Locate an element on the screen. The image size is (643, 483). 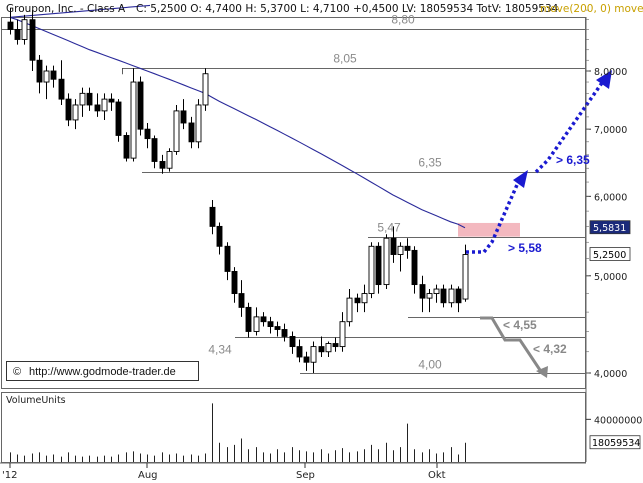
x-tick-label: Aug is located at coordinates (148, 475).